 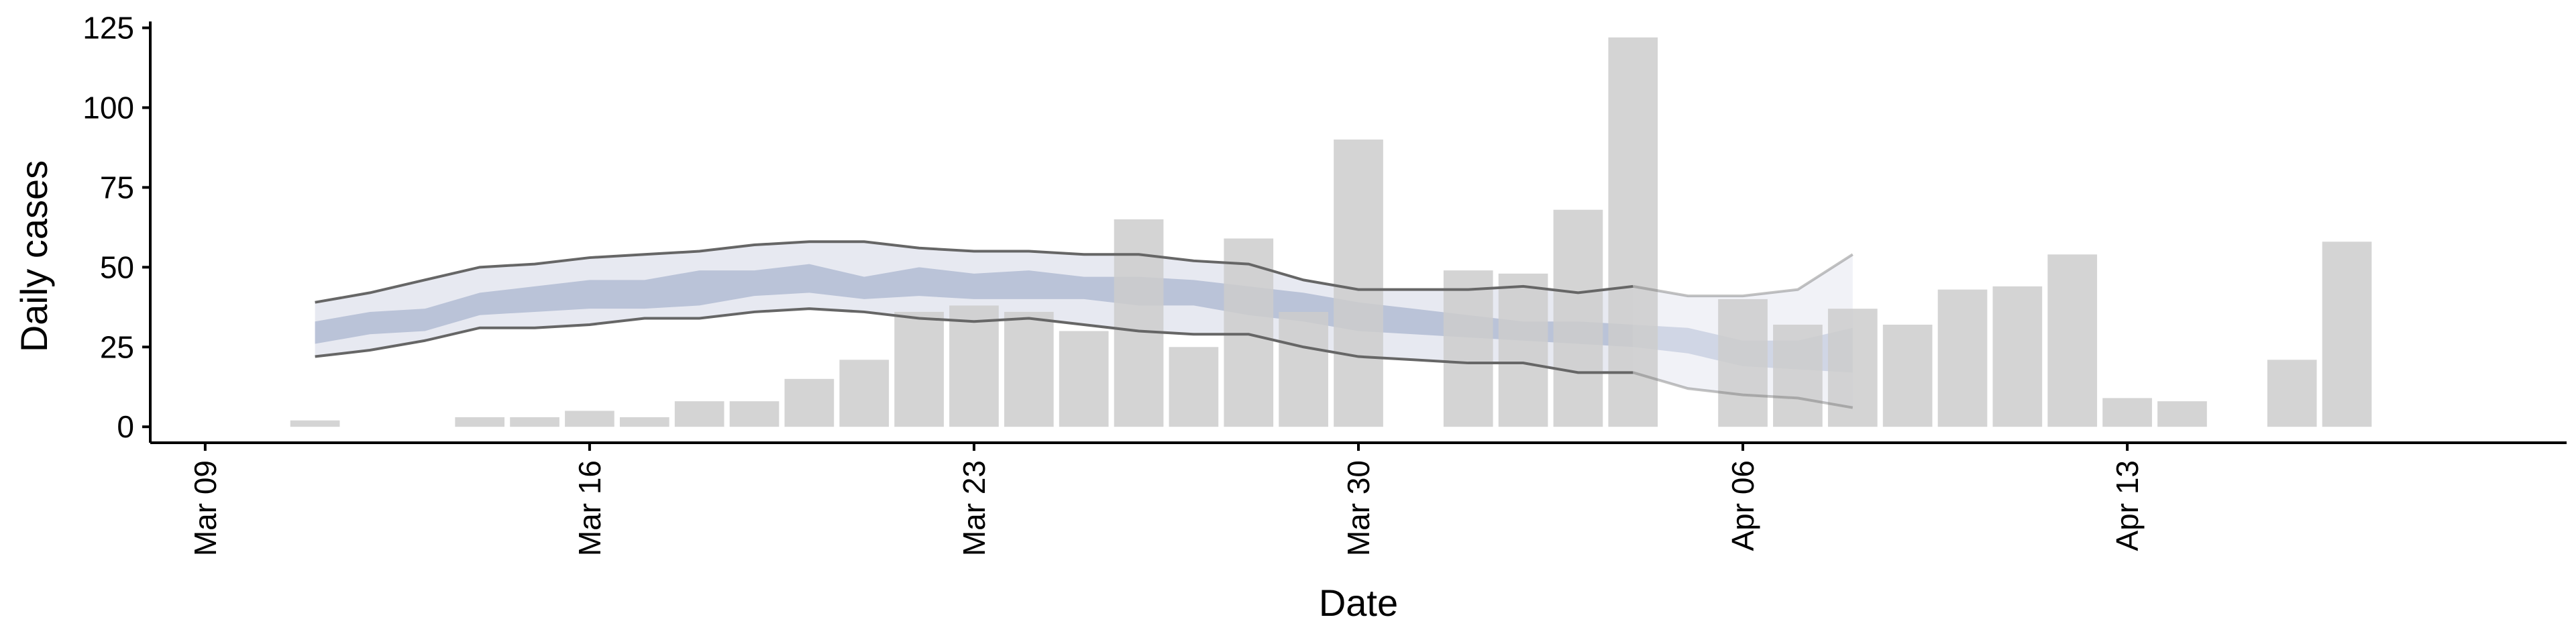 What do you see at coordinates (1743, 275) in the screenshot?
I see `upper-line-forecast` at bounding box center [1743, 275].